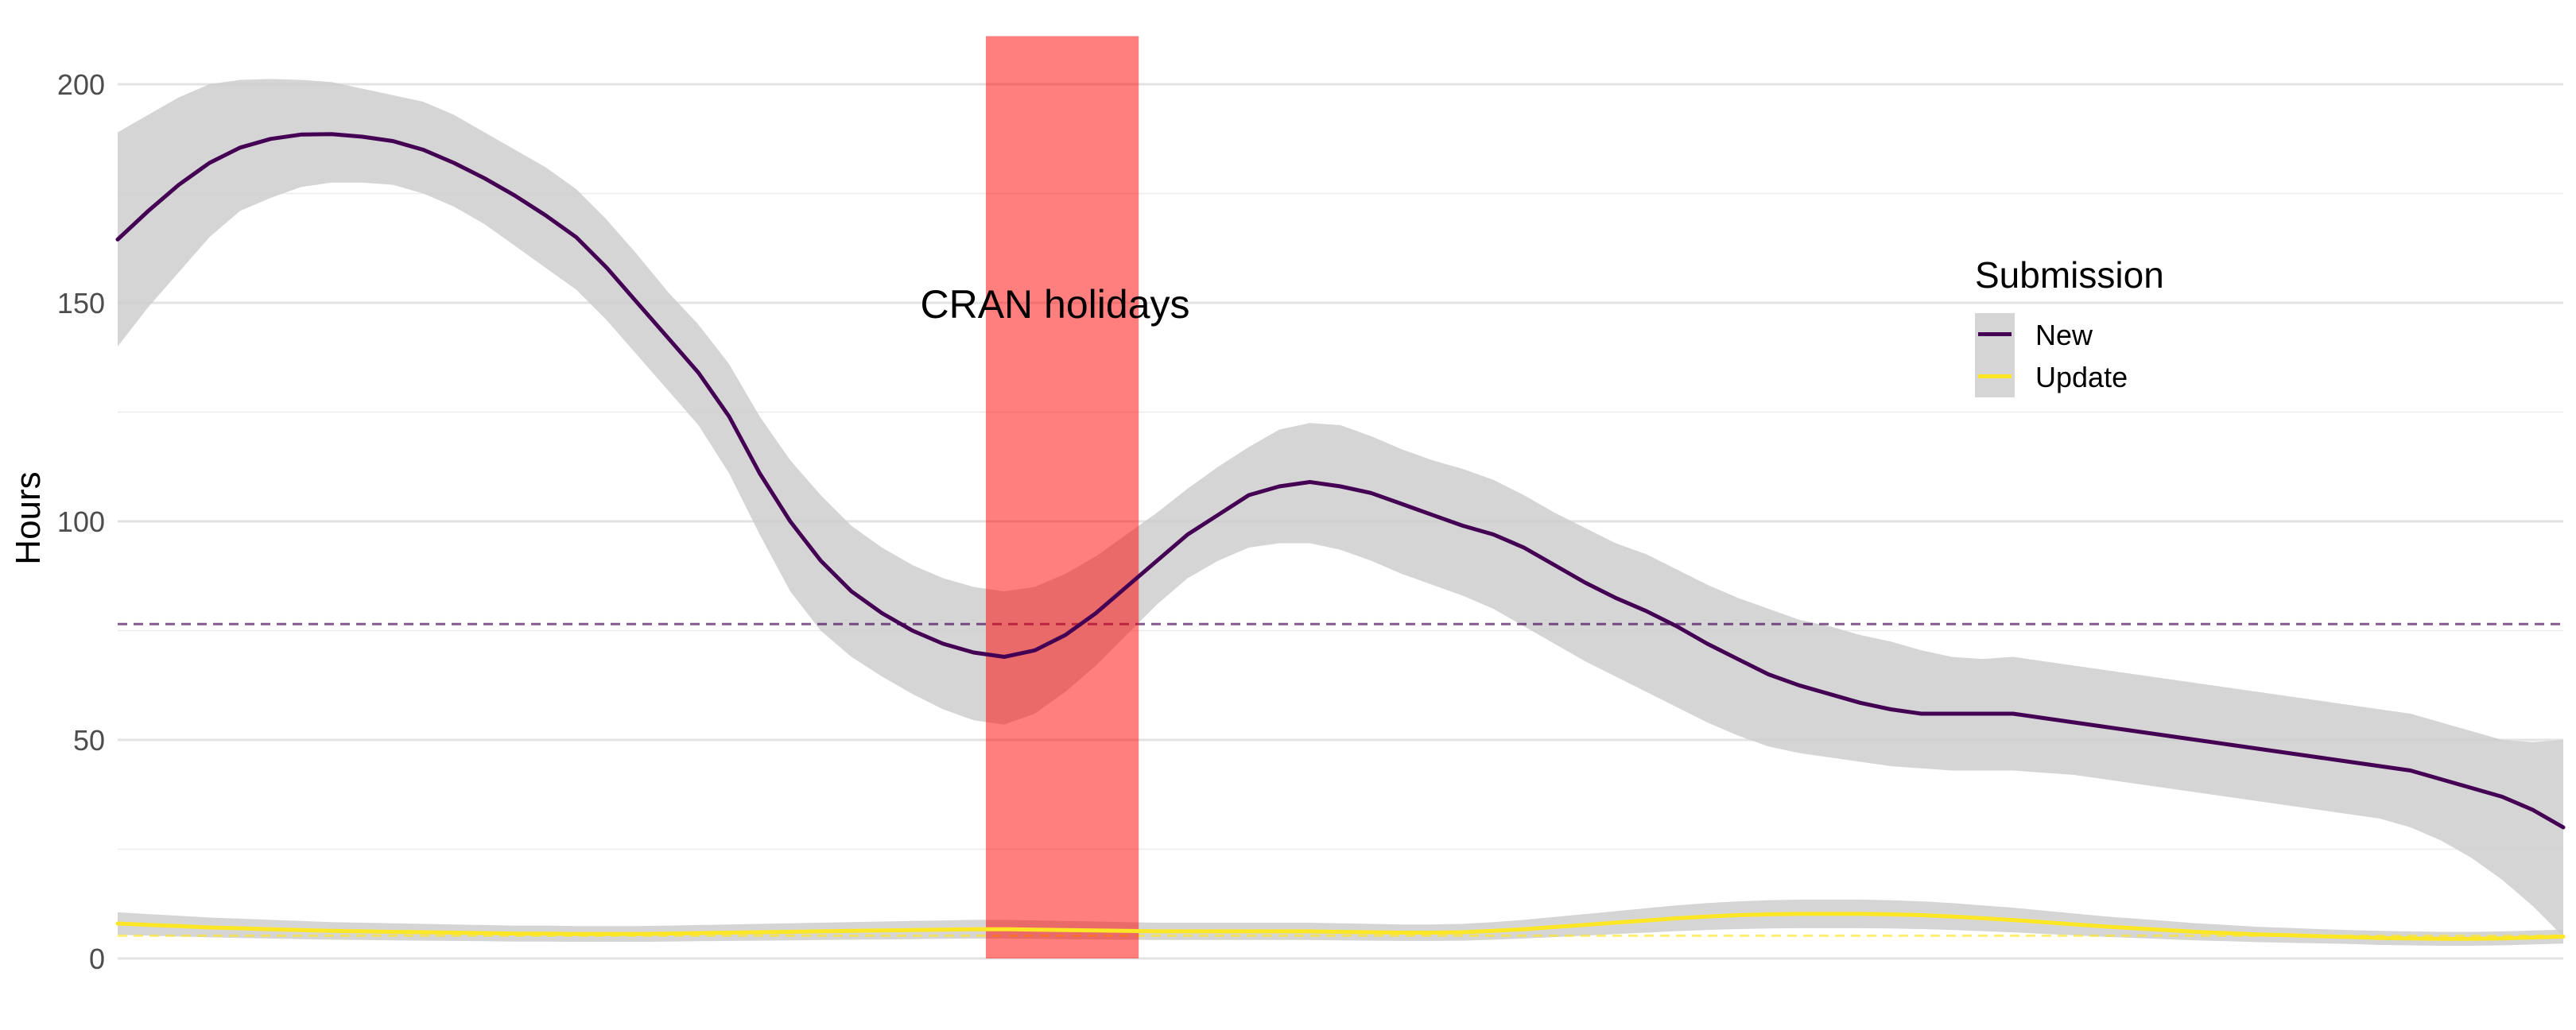 Image resolution: width=2576 pixels, height=1030 pixels. What do you see at coordinates (1340, 926) in the screenshot?
I see `series-line-update` at bounding box center [1340, 926].